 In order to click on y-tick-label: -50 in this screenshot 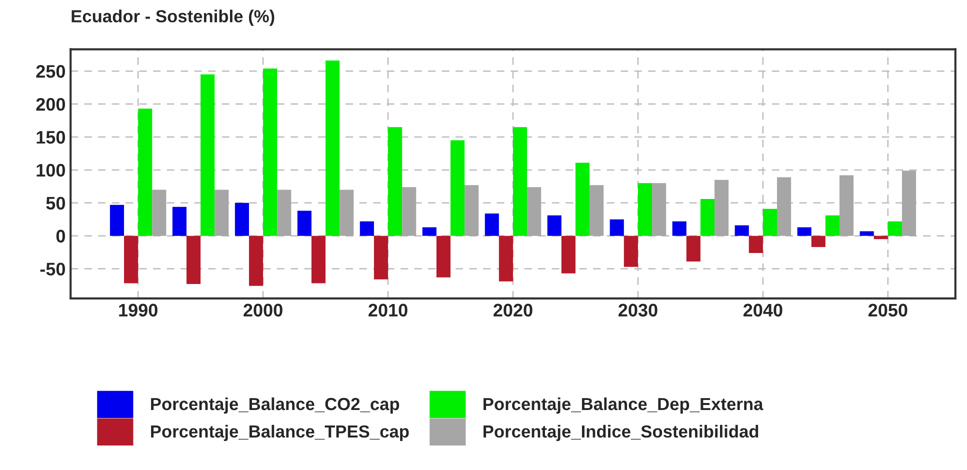, I will do `click(52, 269)`.